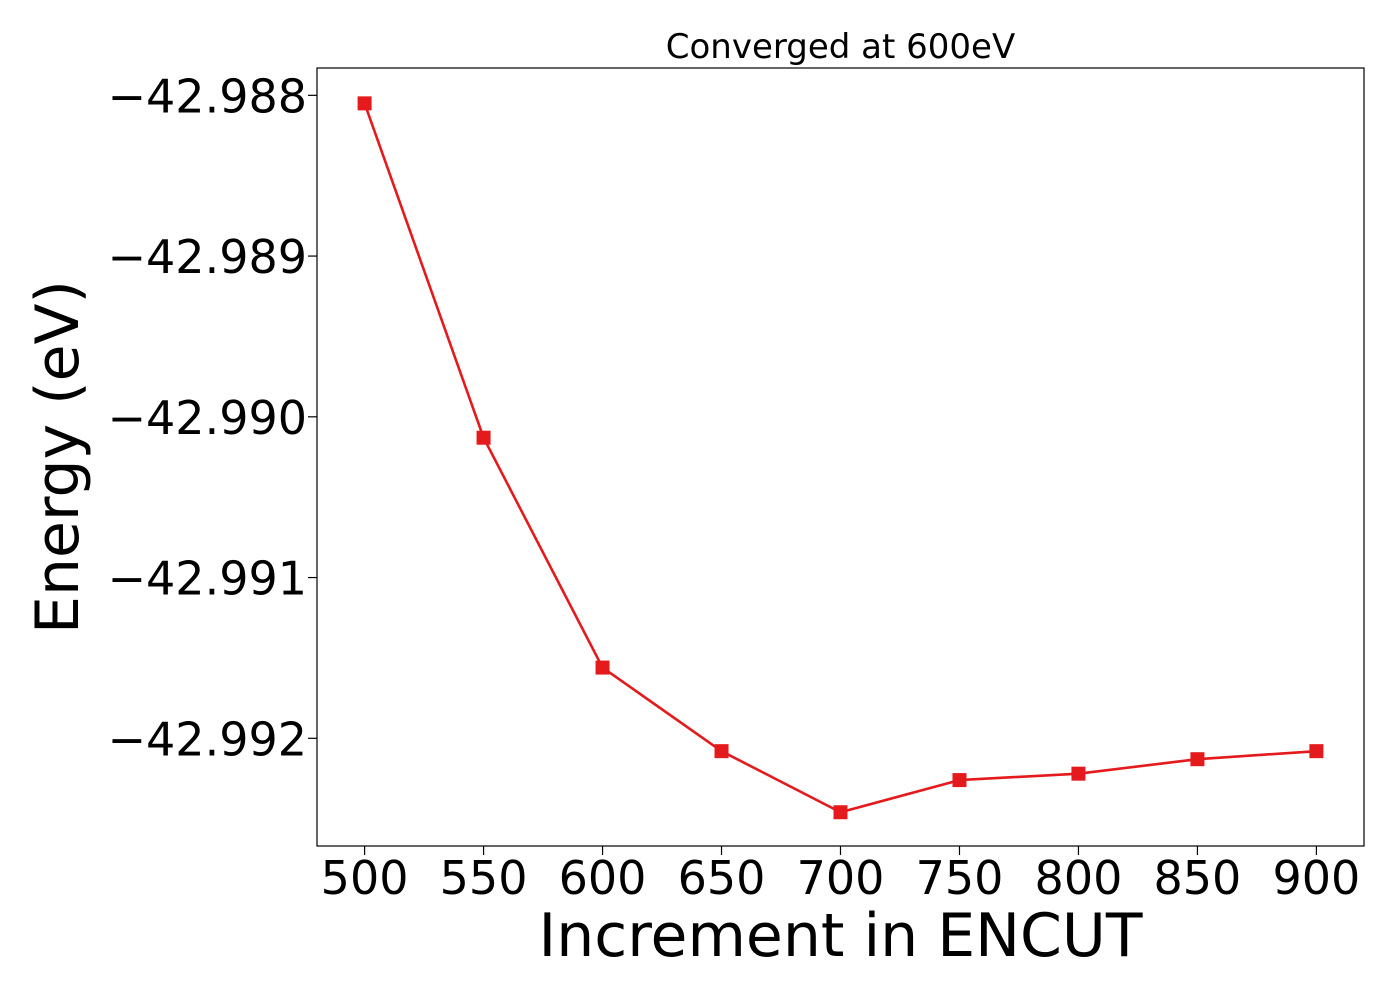 This screenshot has height=1000, width=1400. I want to click on y-tick-label: −42.990, so click(208, 418).